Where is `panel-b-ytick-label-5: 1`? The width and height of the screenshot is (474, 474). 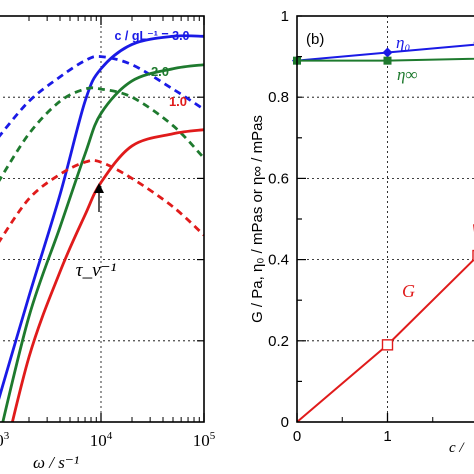 panel-b-ytick-label-5: 1 is located at coordinates (285, 16).